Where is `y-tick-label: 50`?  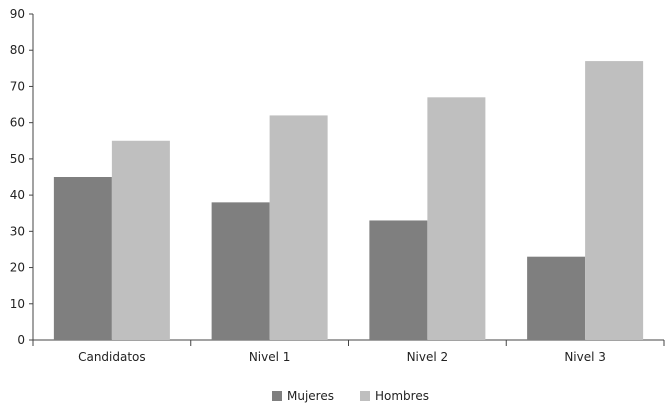 y-tick-label: 50 is located at coordinates (17, 159).